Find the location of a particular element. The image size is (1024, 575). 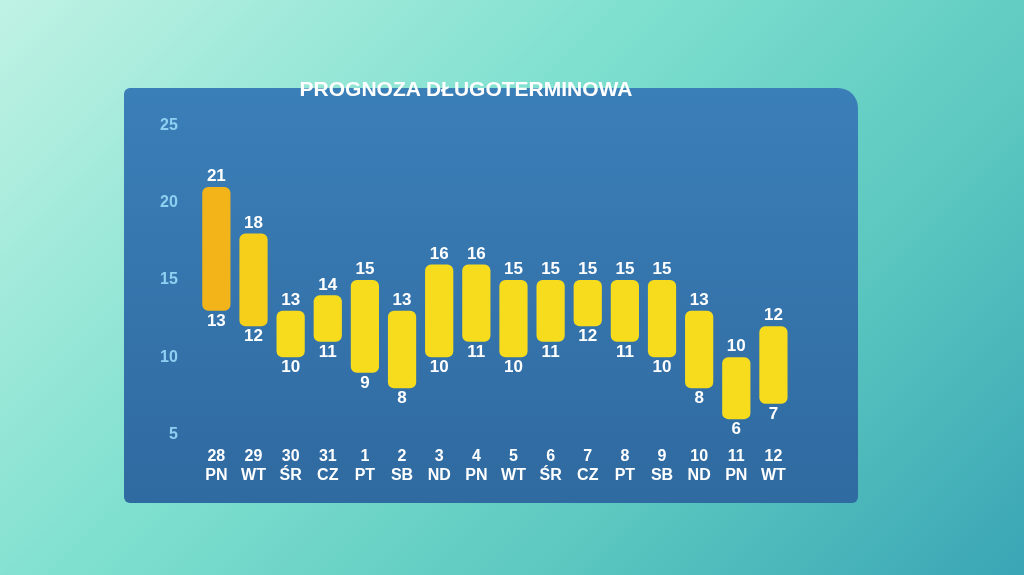

y-tick-label: 10 is located at coordinates (169, 356).